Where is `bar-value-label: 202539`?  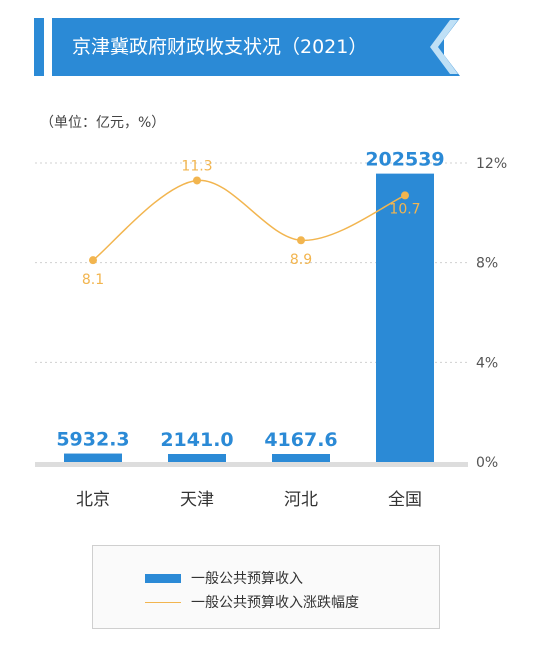
bar-value-label: 202539 is located at coordinates (404, 160).